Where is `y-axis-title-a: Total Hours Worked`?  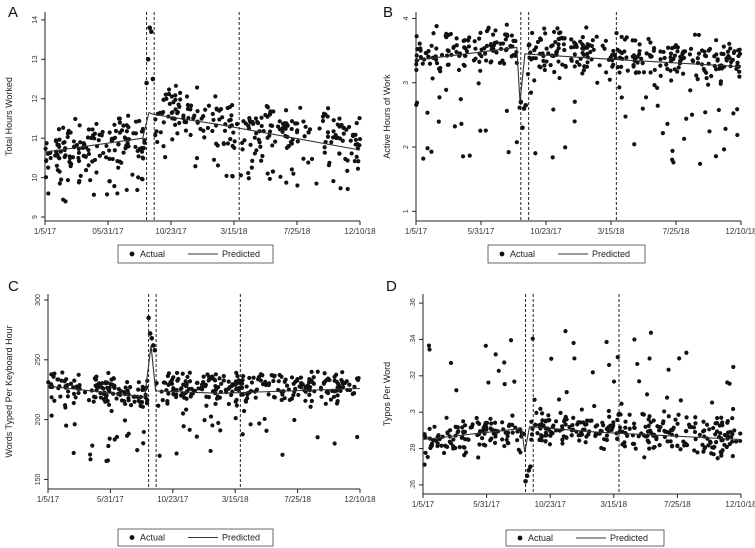
y-axis-title-a: Total Hours Worked is located at coordinates (9, 116).